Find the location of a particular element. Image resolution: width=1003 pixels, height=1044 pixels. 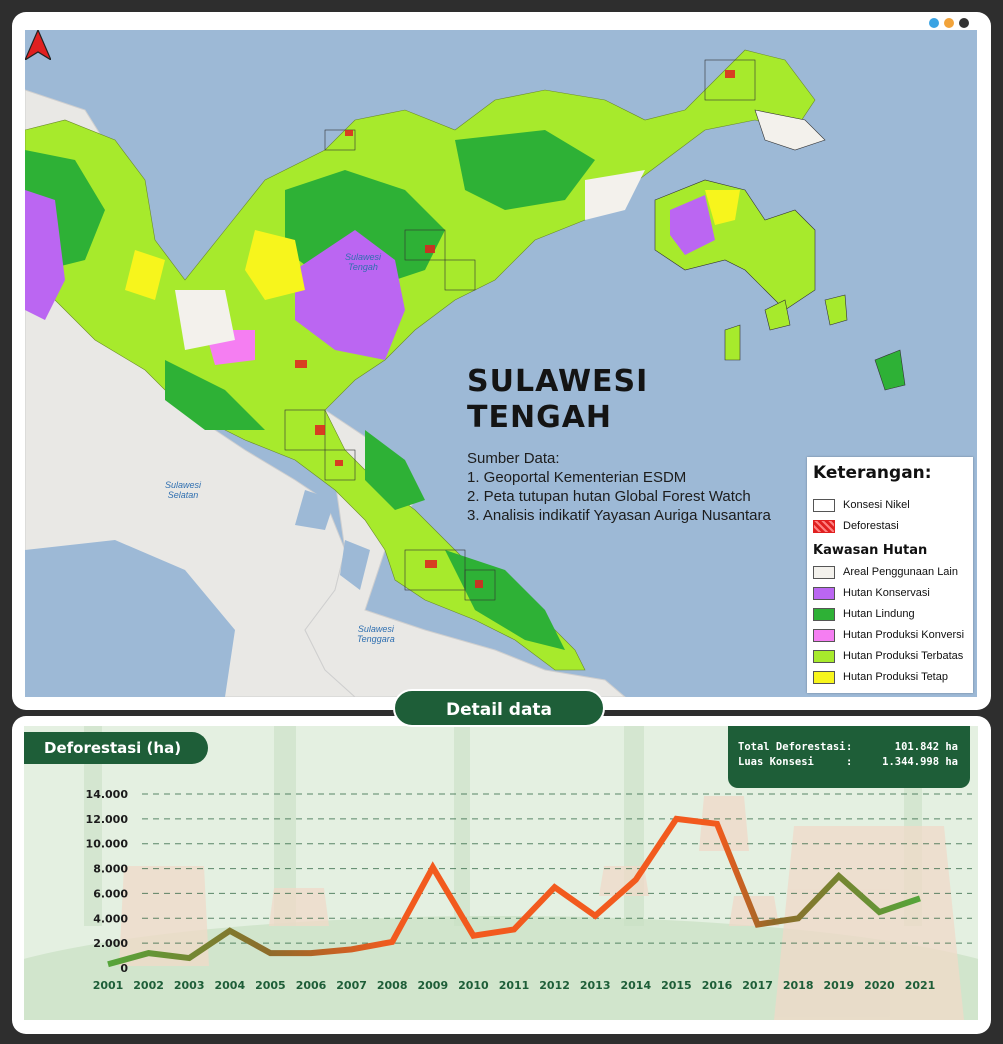

x-tick-label: 2020 is located at coordinates (879, 985).